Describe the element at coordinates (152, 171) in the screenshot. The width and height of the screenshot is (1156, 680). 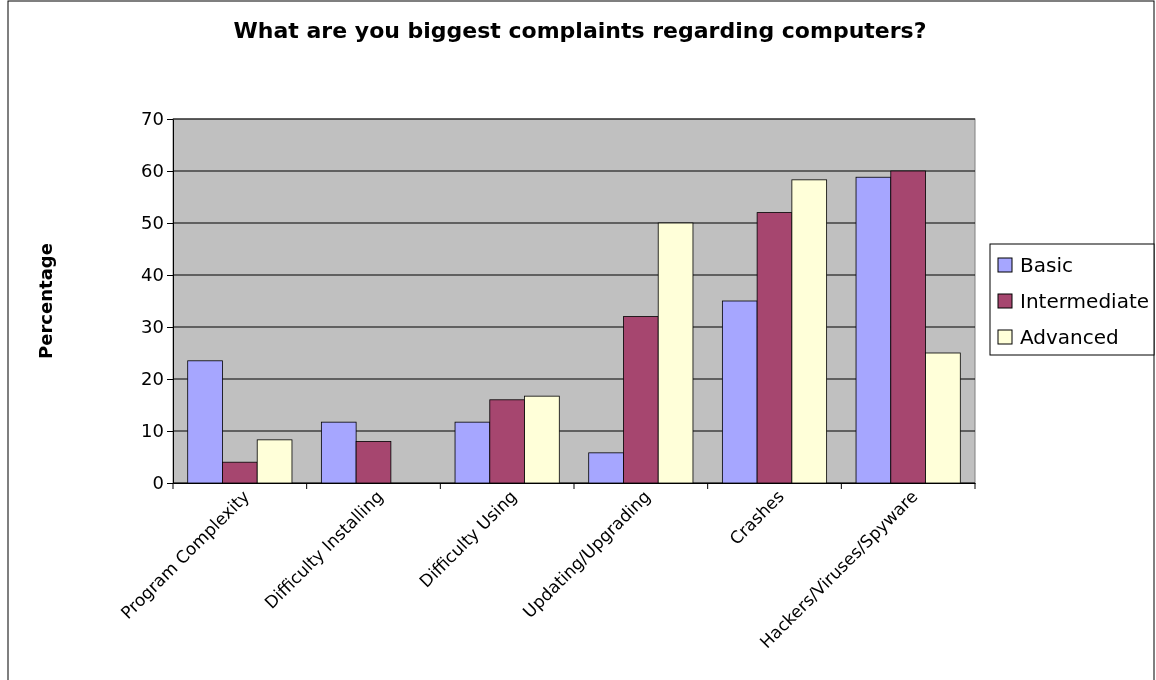
I see `y-tick-label: 60` at that location.